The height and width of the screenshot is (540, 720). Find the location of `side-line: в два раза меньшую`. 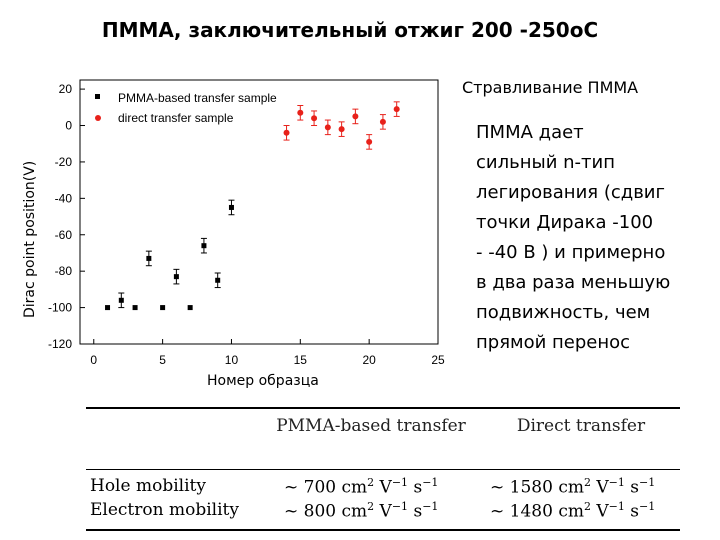

side-line: в два раза меньшую is located at coordinates (573, 282).